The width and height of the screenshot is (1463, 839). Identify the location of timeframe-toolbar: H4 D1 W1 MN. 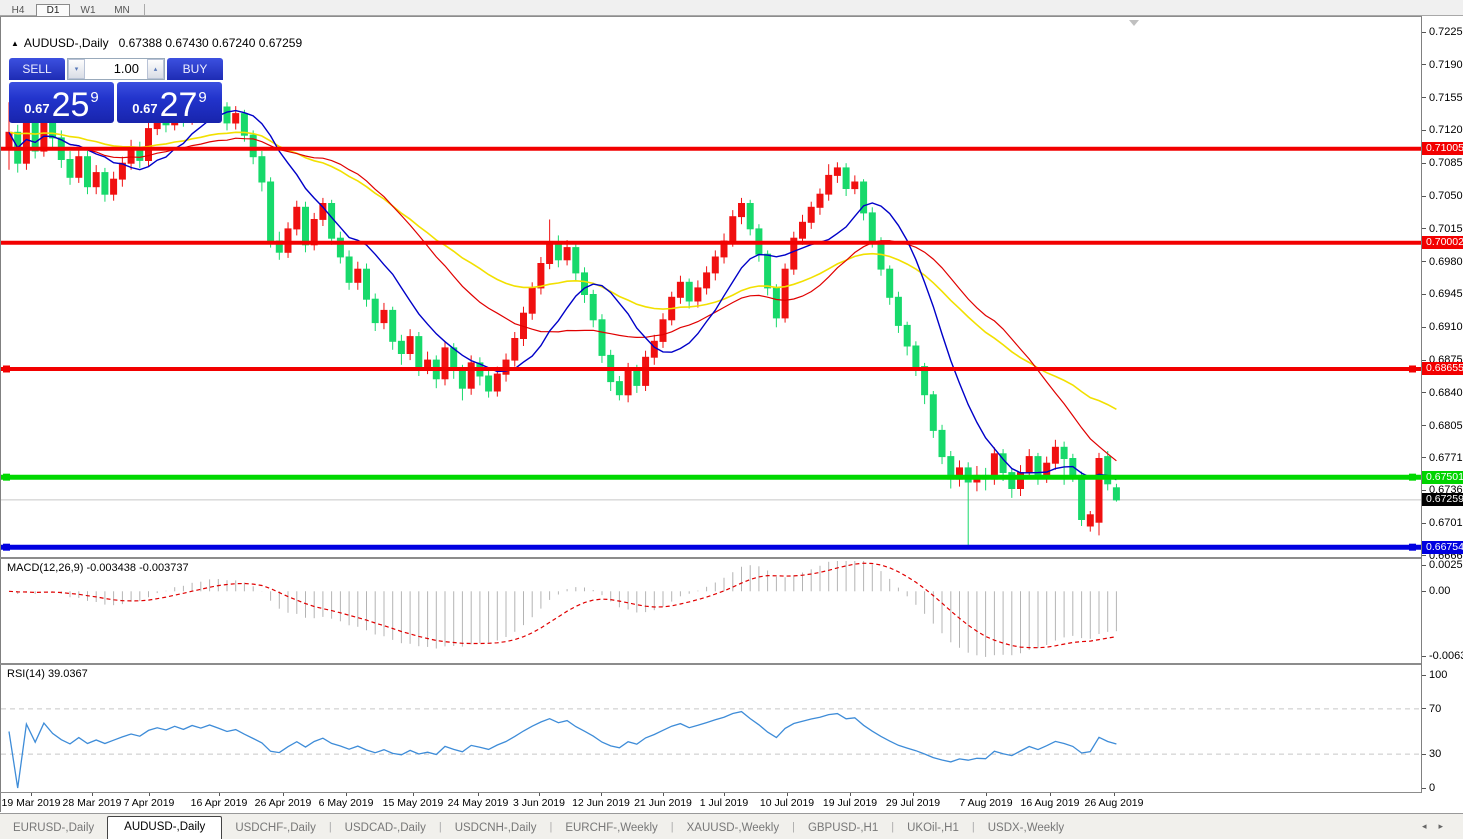
(731, 8).